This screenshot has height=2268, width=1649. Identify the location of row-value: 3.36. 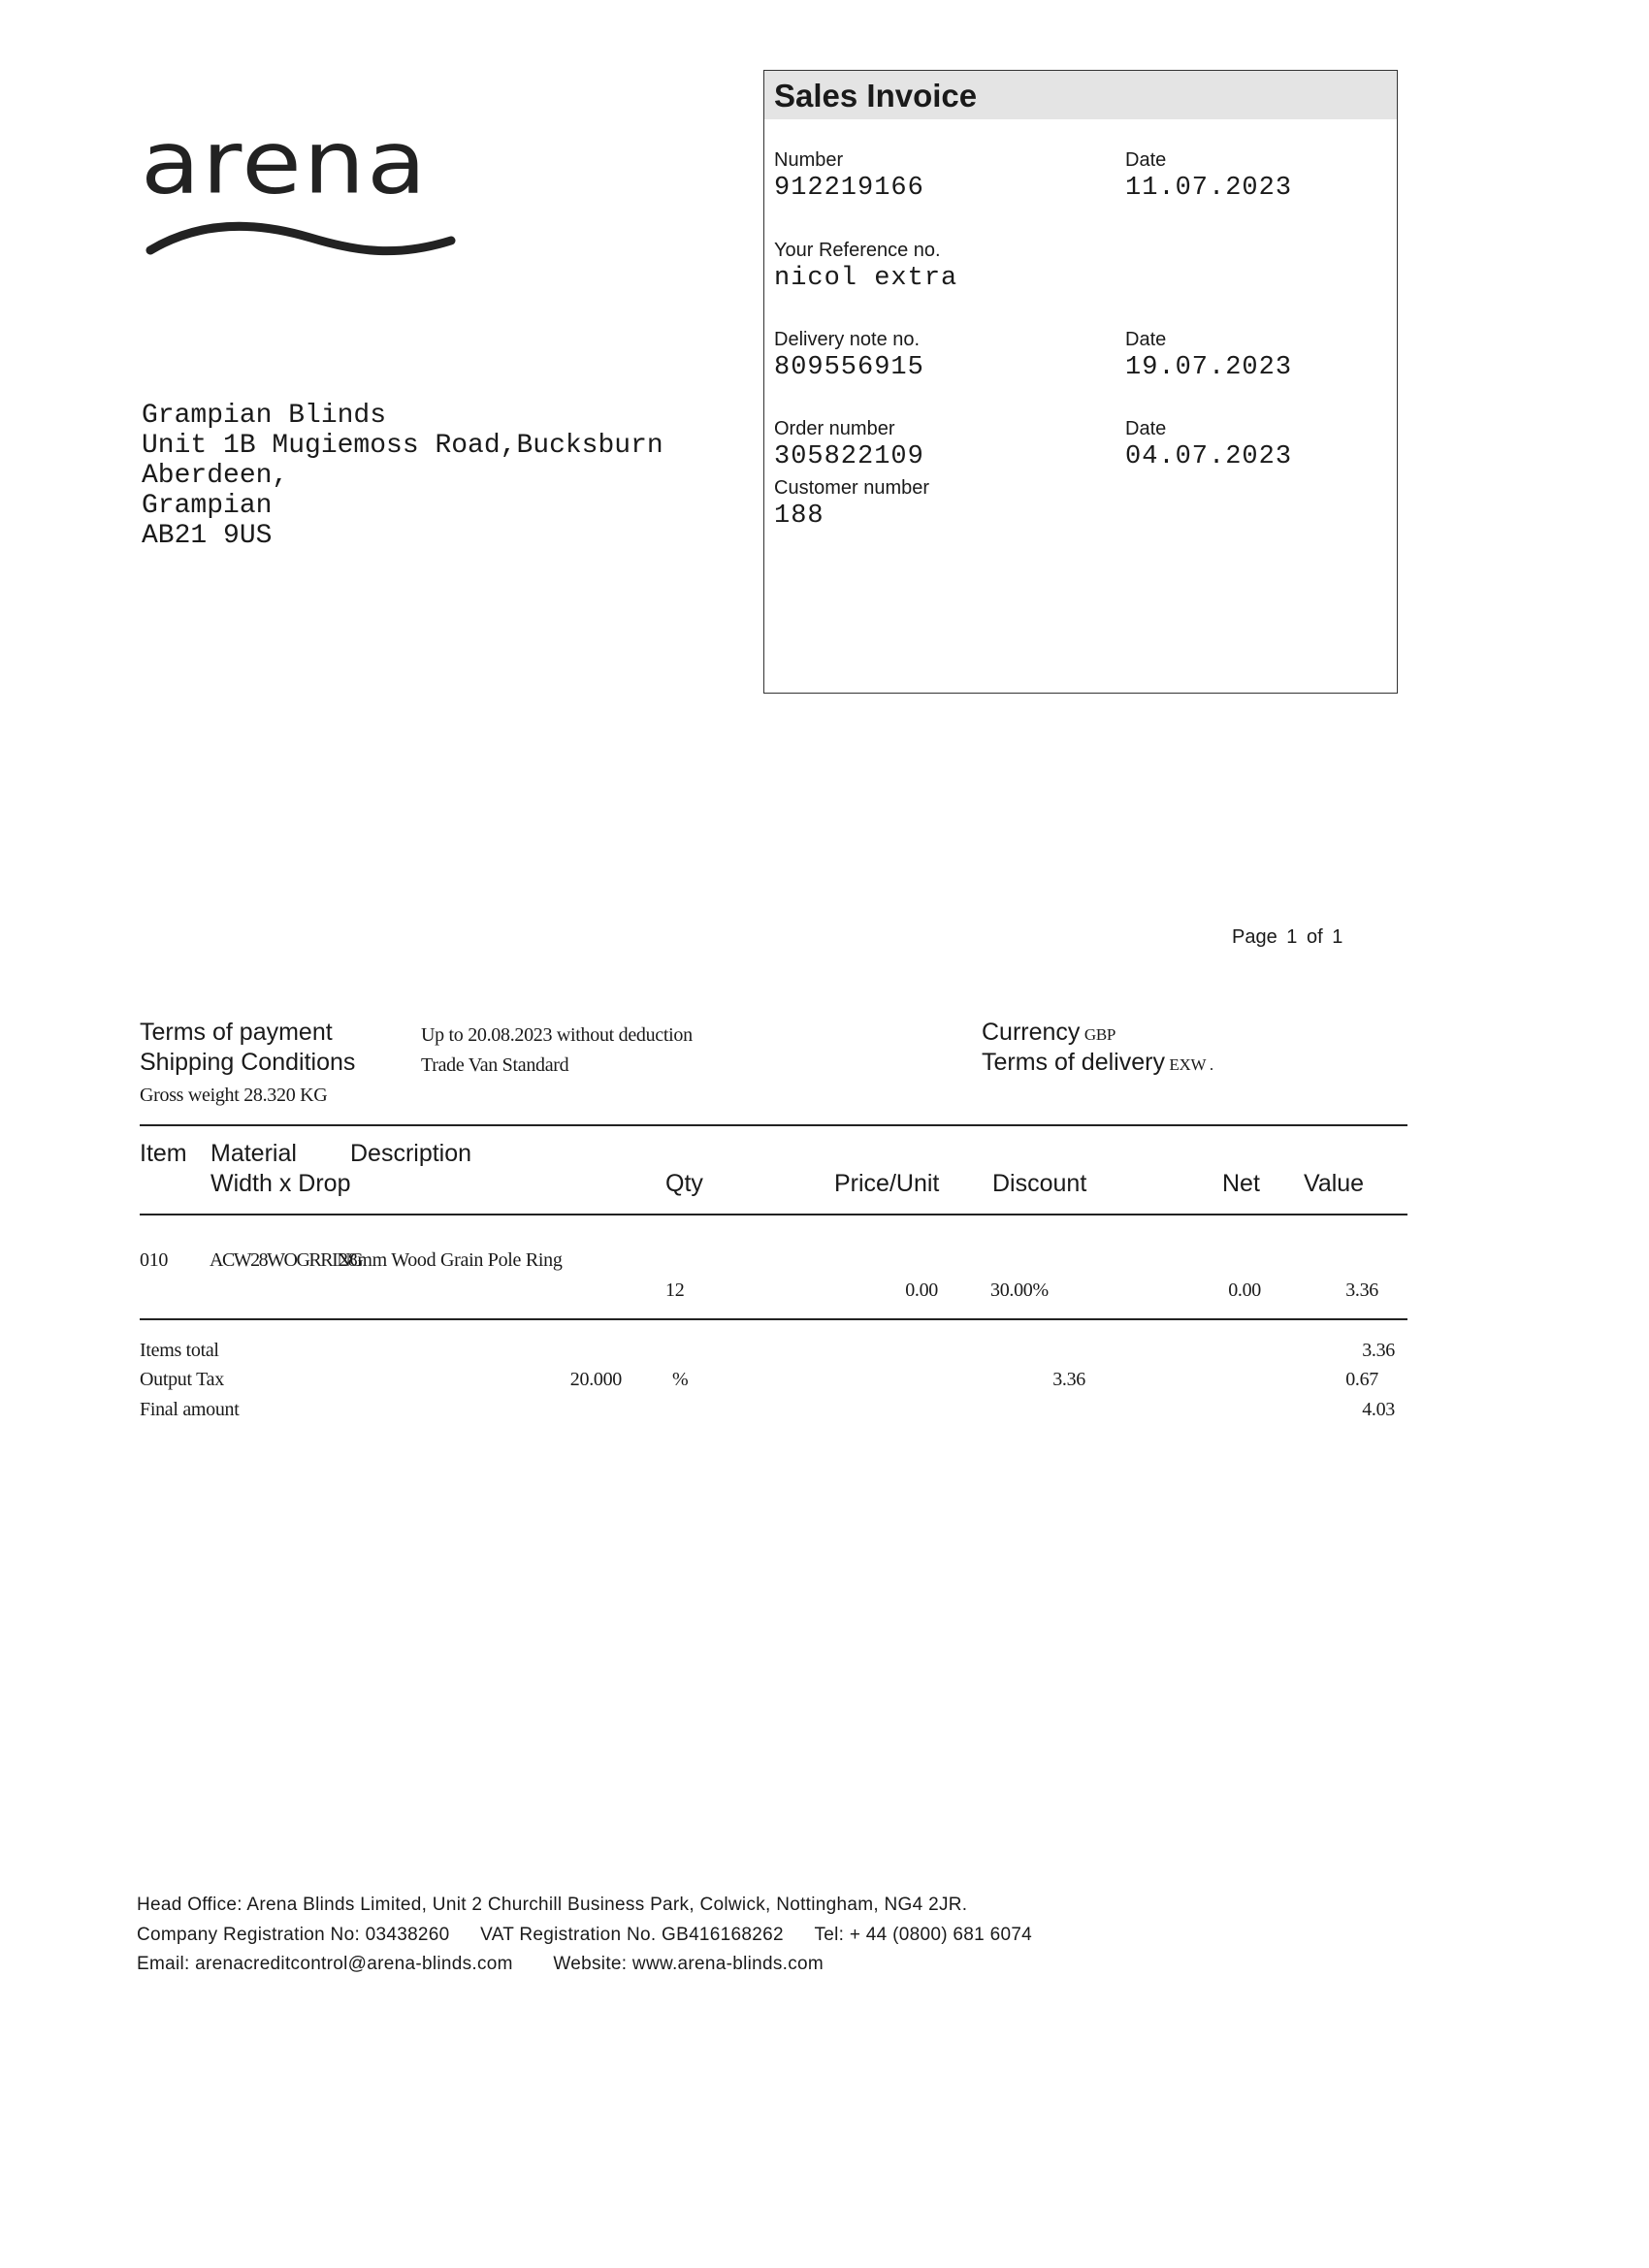
(1361, 1290).